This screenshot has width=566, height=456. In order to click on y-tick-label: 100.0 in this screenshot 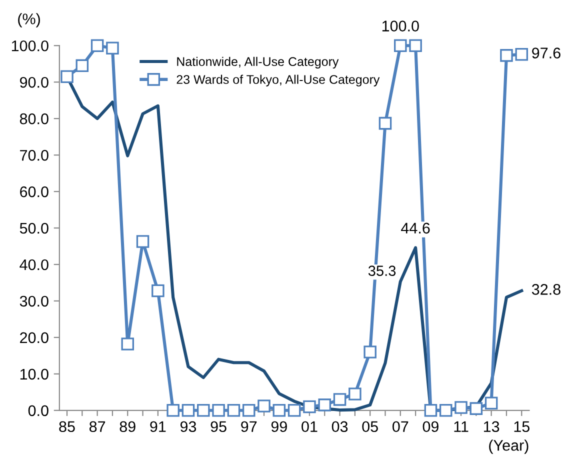, I will do `click(30, 46)`.